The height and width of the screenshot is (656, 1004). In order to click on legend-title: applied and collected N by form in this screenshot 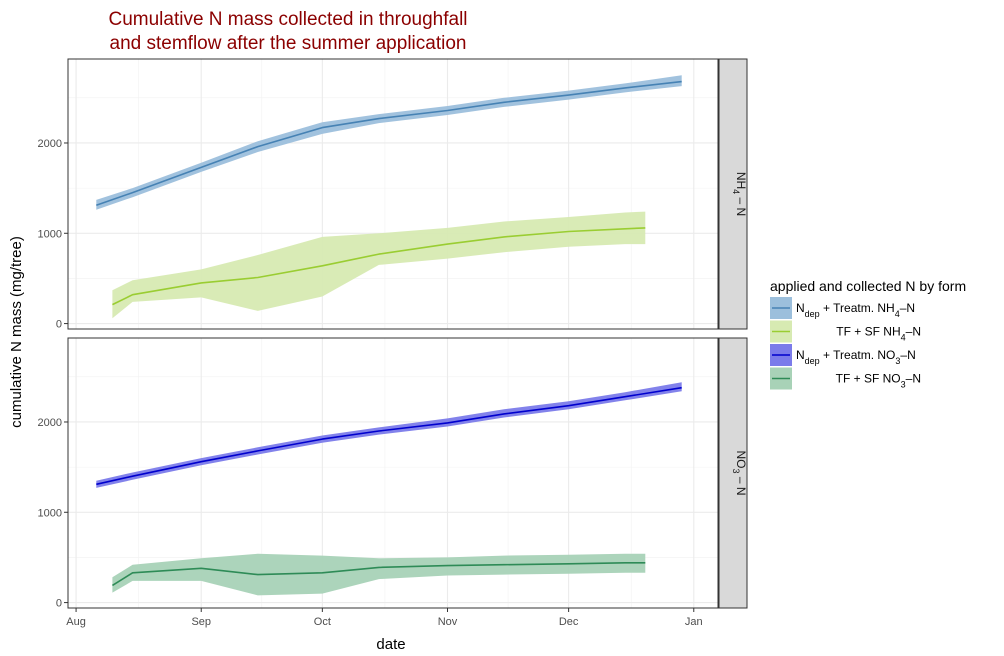, I will do `click(868, 286)`.